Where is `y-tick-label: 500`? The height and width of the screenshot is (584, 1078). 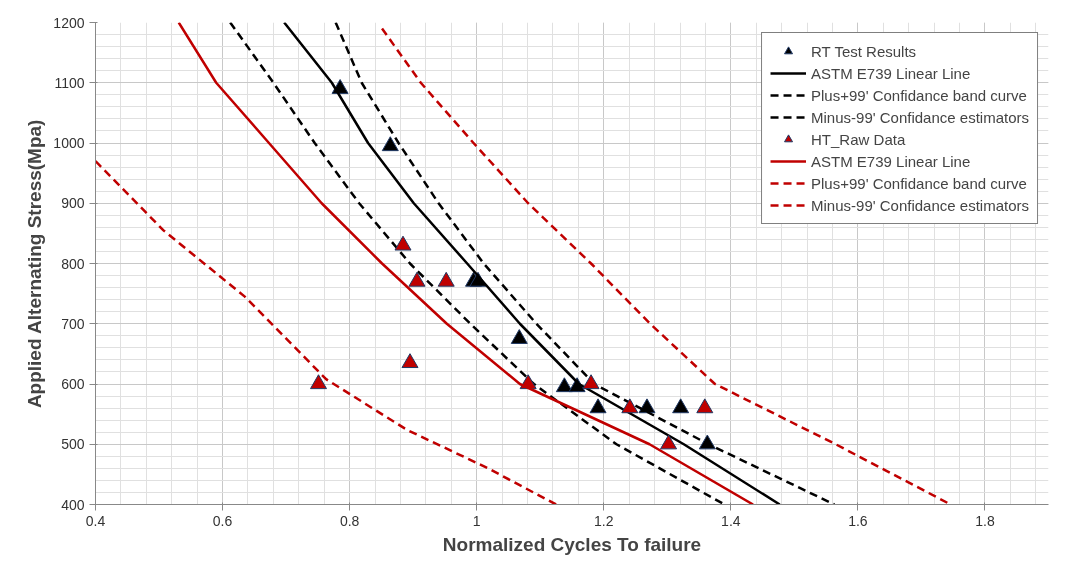
y-tick-label: 500 is located at coordinates (73, 444).